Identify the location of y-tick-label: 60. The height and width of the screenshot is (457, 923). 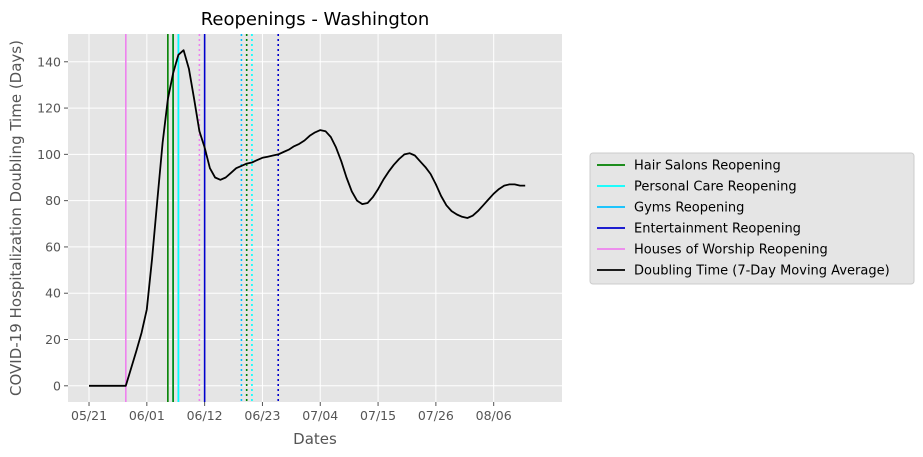
(53, 246).